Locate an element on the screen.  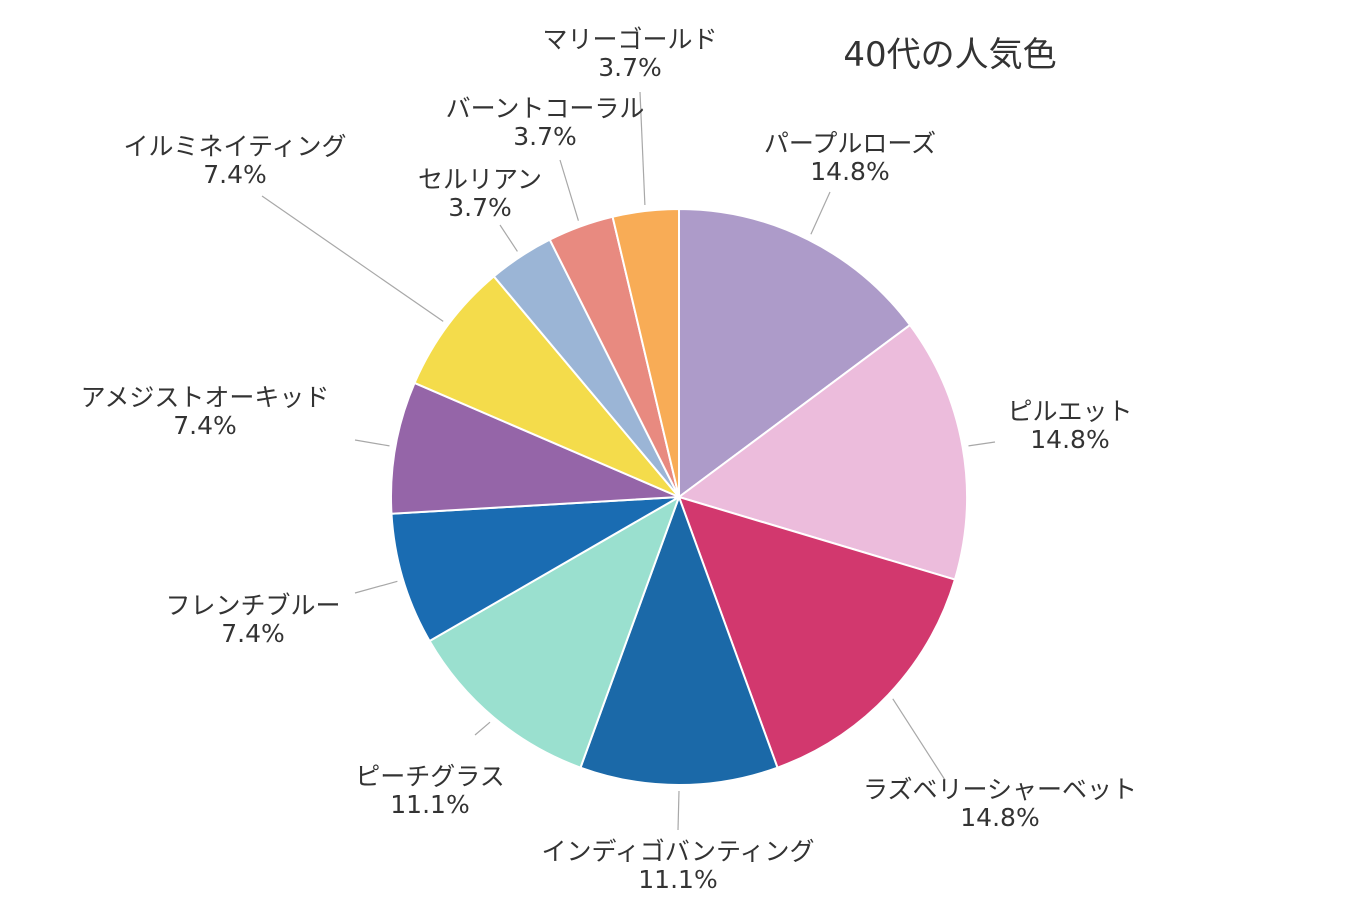
slice-label: マリーゴールド is located at coordinates (629, 39).